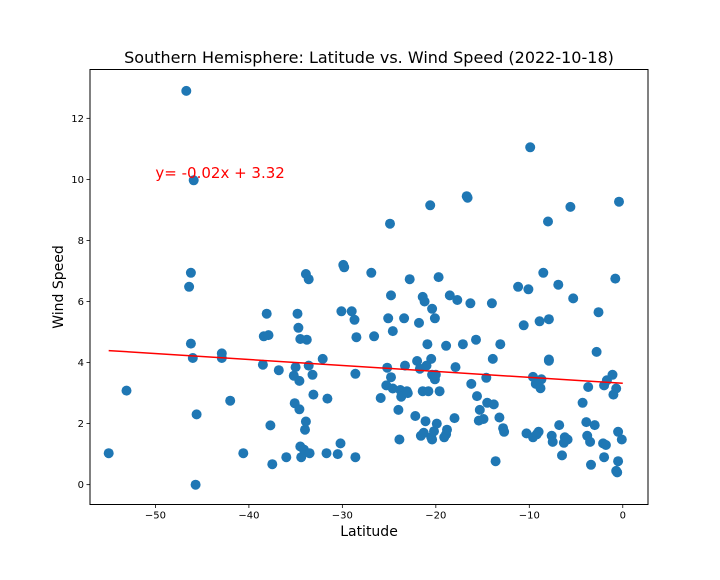 Image resolution: width=720 pixels, height=580 pixels. I want to click on y-tick-label: 4, so click(81, 363).